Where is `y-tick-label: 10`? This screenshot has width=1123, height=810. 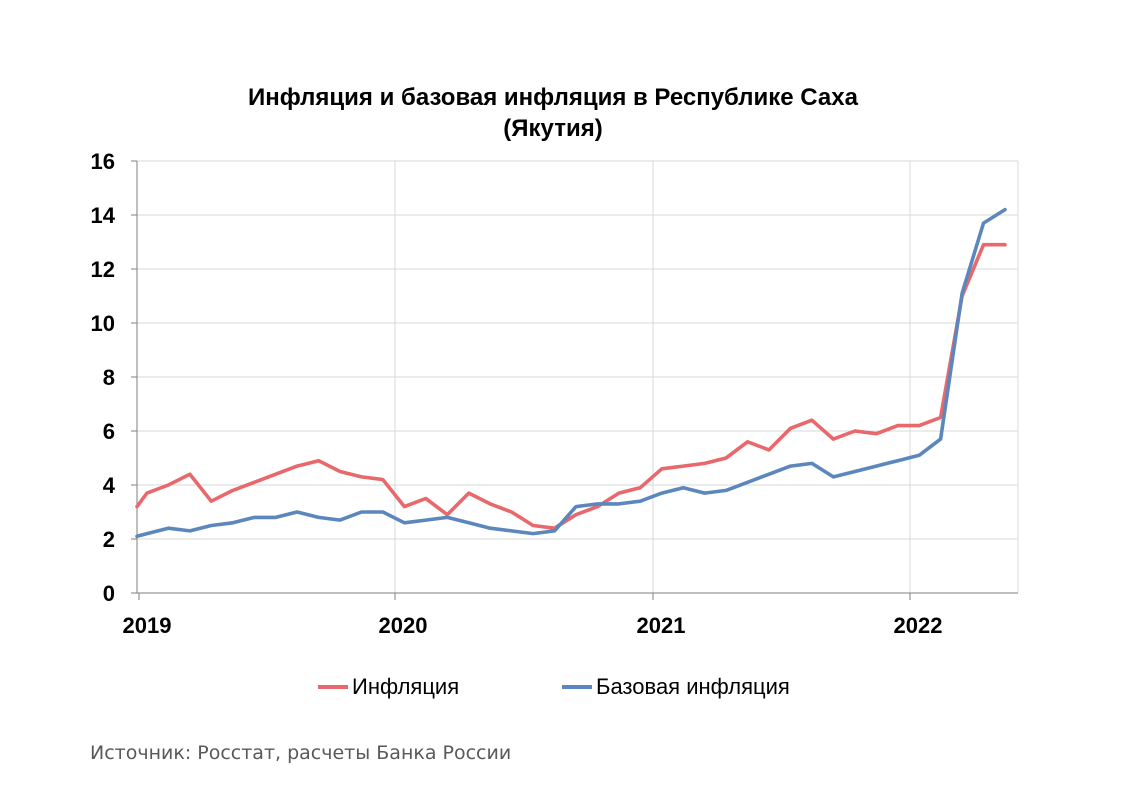 y-tick-label: 10 is located at coordinates (103, 323).